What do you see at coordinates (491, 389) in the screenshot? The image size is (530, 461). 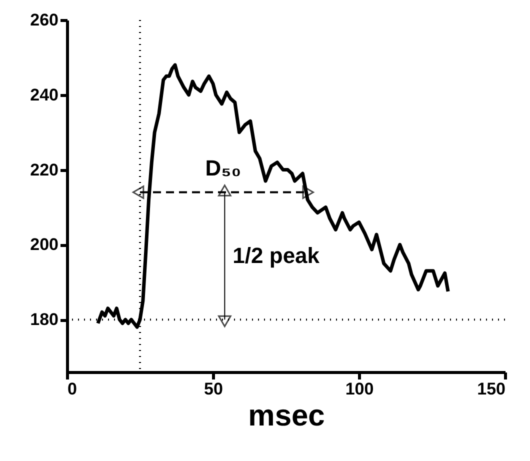 I see `x-tick-label: 150` at bounding box center [491, 389].